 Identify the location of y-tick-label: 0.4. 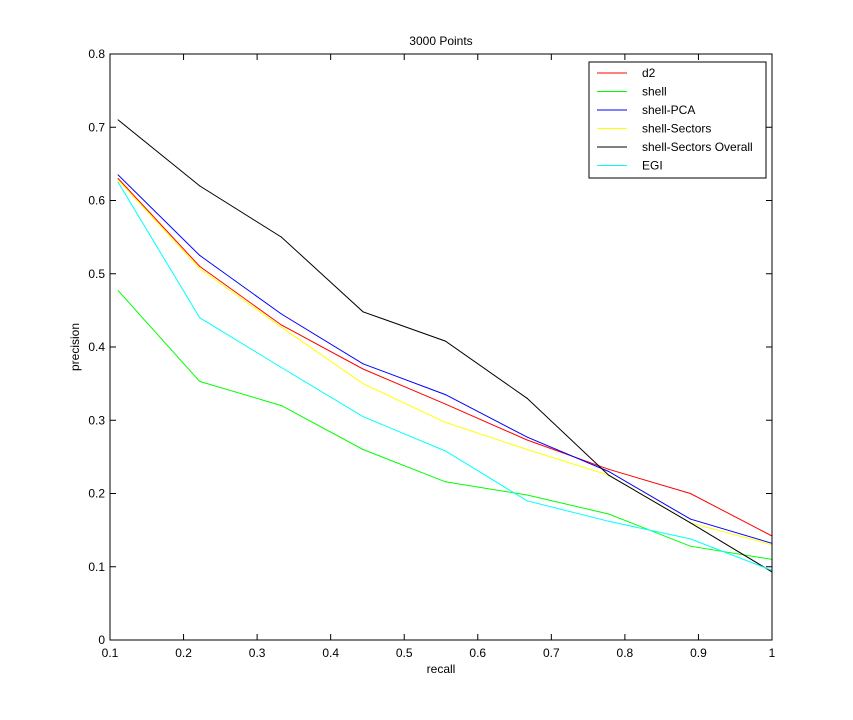
(96, 347).